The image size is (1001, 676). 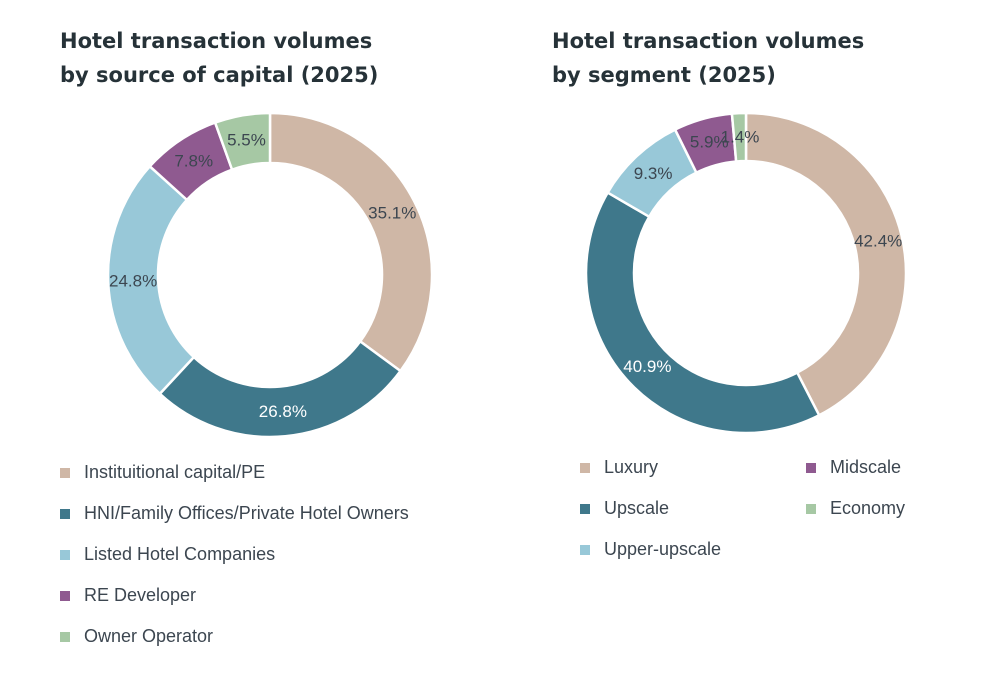 What do you see at coordinates (270, 472) in the screenshot?
I see `legend-item: Instituitional capital/PE` at bounding box center [270, 472].